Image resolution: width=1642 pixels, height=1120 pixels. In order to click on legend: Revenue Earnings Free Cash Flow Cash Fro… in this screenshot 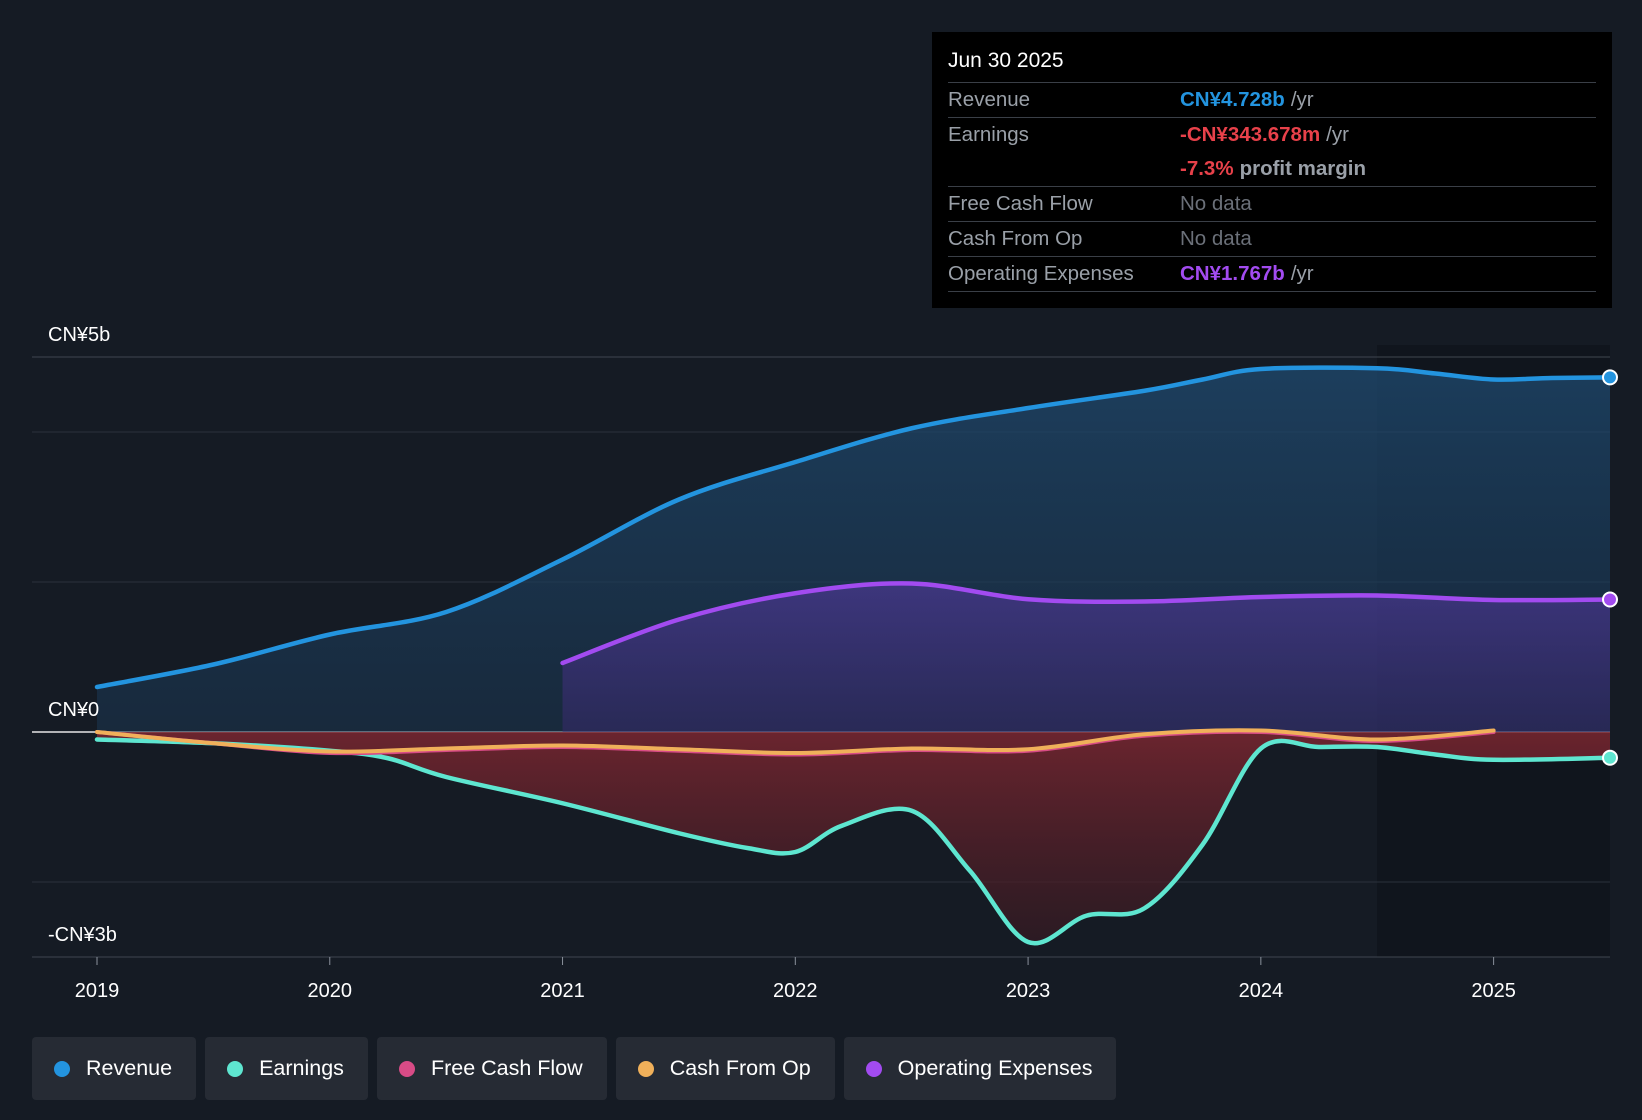, I will do `click(578, 1068)`.